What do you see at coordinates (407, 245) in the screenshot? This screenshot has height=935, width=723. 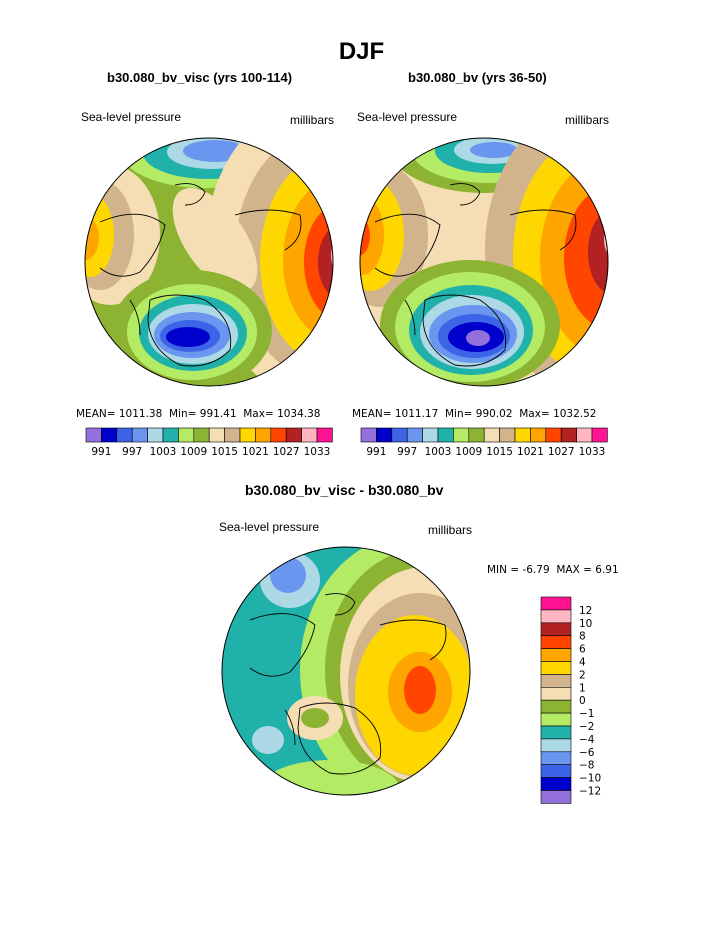 I see `panel2-coastline-north-america` at bounding box center [407, 245].